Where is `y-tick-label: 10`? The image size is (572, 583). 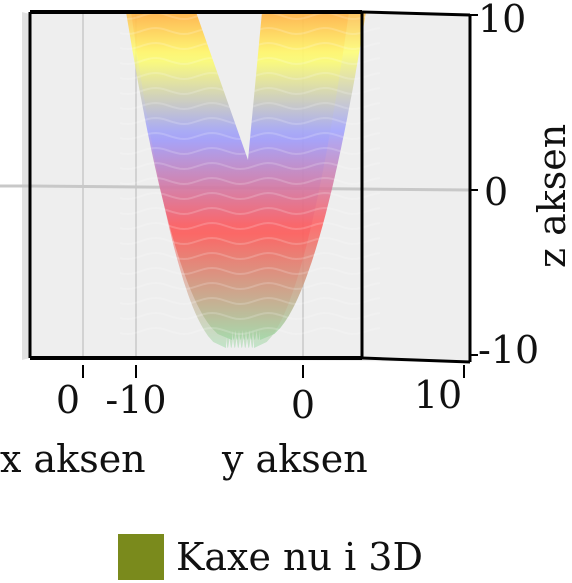 y-tick-label: 10 is located at coordinates (438, 395).